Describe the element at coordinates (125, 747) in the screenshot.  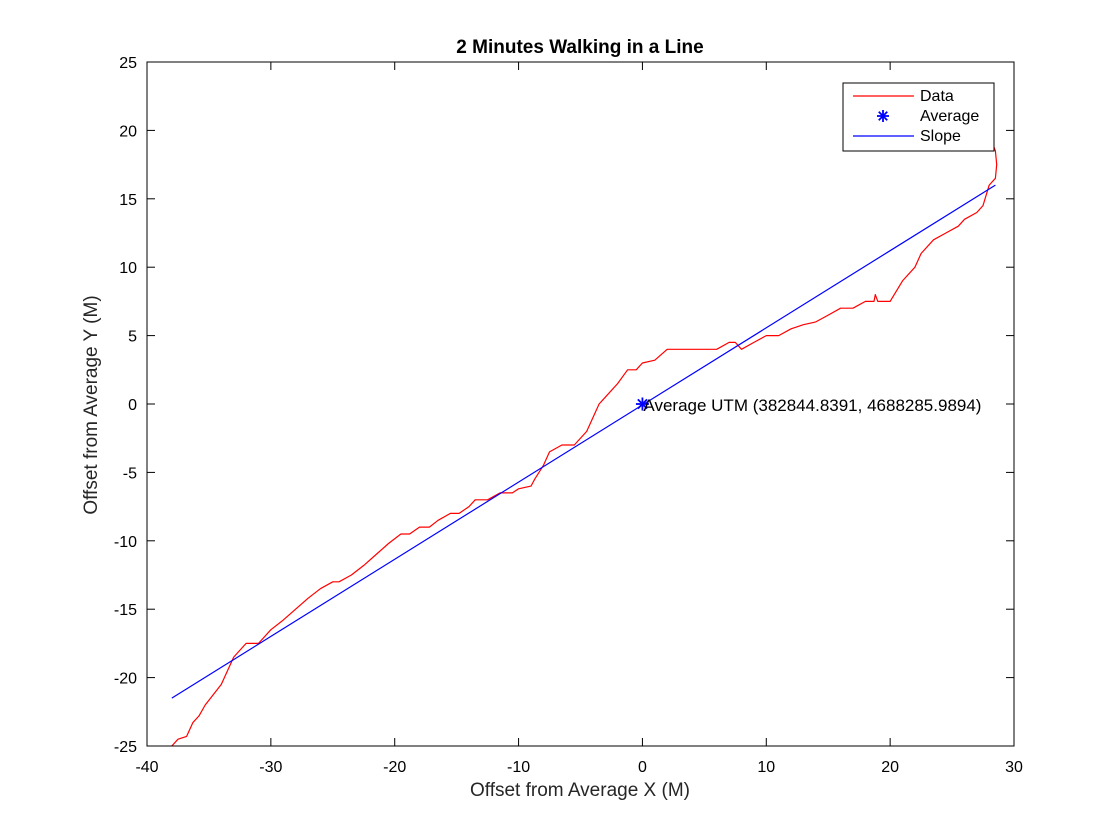
I see `y-tick-label: -25` at that location.